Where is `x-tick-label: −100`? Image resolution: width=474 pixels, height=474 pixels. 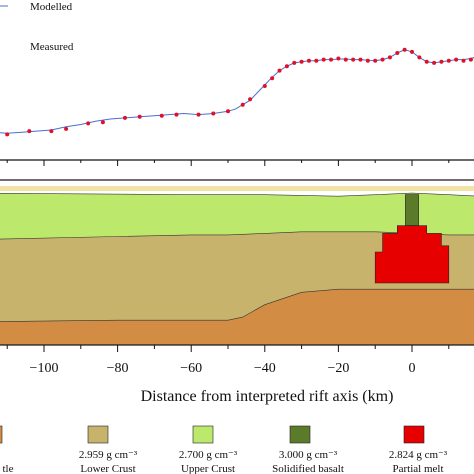 x-tick-label: −100 is located at coordinates (44, 368).